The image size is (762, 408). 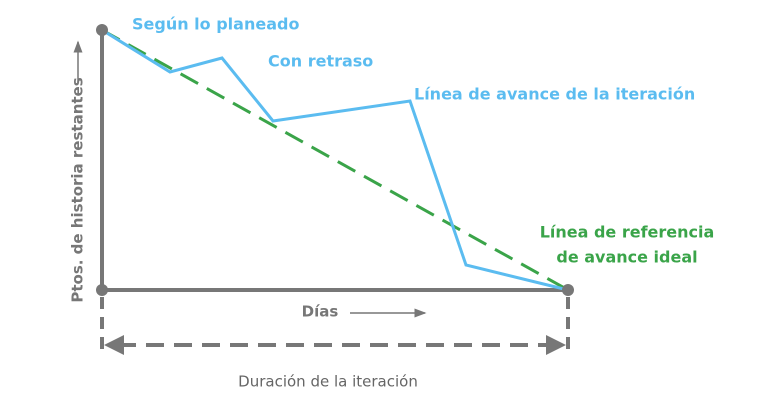 I want to click on duration-label: Duración de la iteración, so click(x=328, y=382).